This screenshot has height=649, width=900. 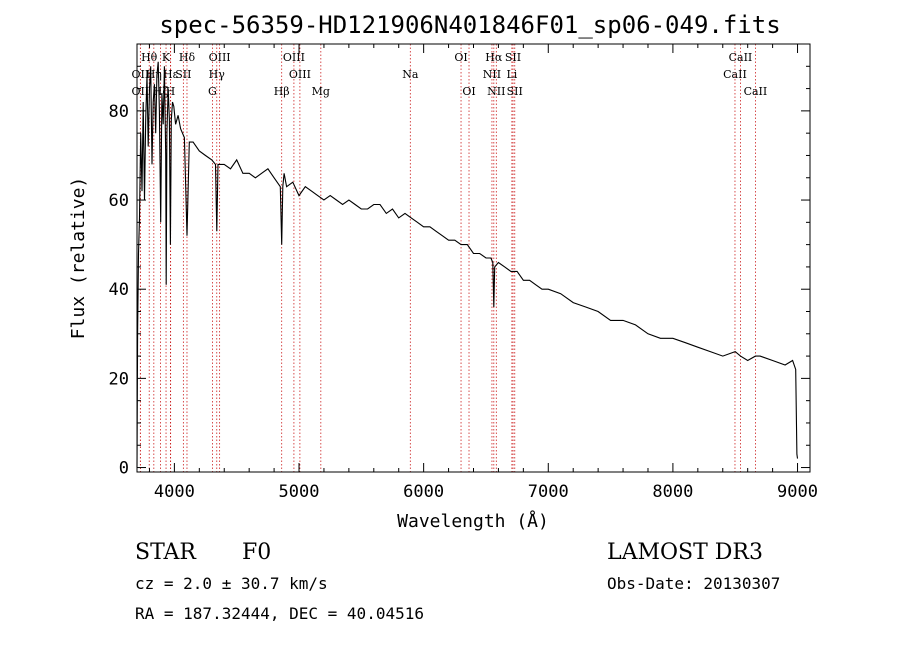 What do you see at coordinates (174, 492) in the screenshot?
I see `x-tick-label: 4000` at bounding box center [174, 492].